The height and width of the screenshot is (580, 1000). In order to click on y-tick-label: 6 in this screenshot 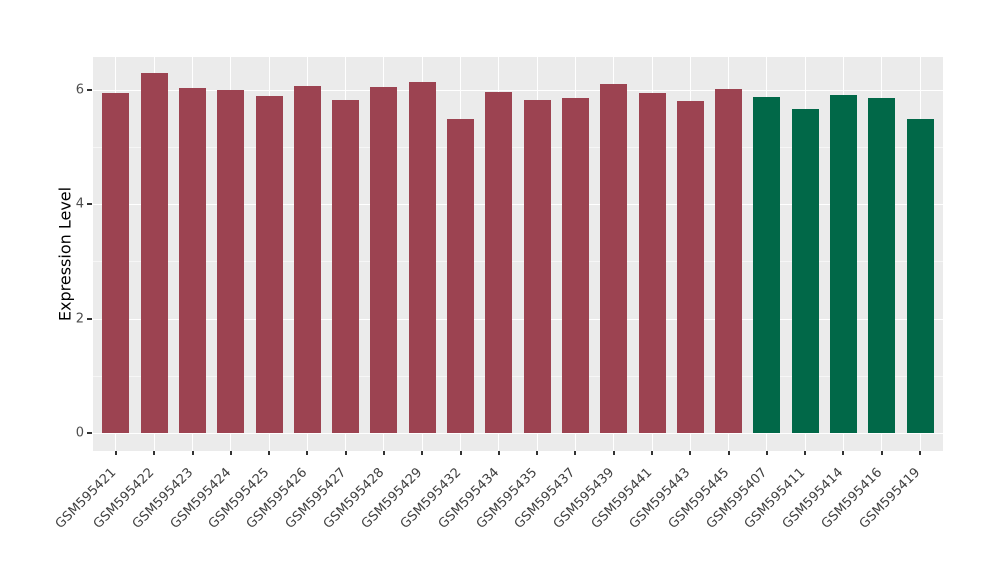, I will do `click(79, 90)`.